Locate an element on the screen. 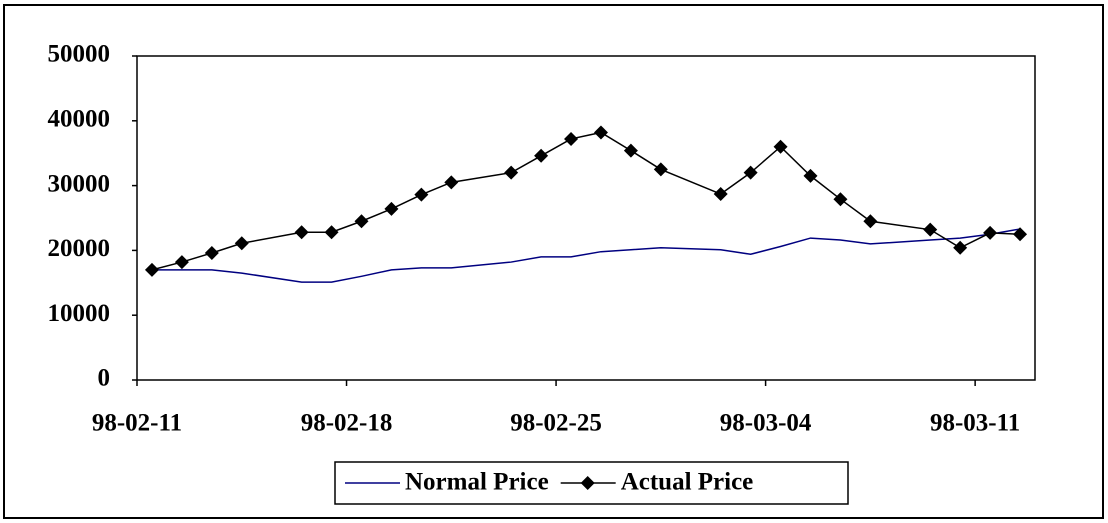 The height and width of the screenshot is (523, 1108). x-tick-label: 98-03-04 is located at coordinates (766, 423).